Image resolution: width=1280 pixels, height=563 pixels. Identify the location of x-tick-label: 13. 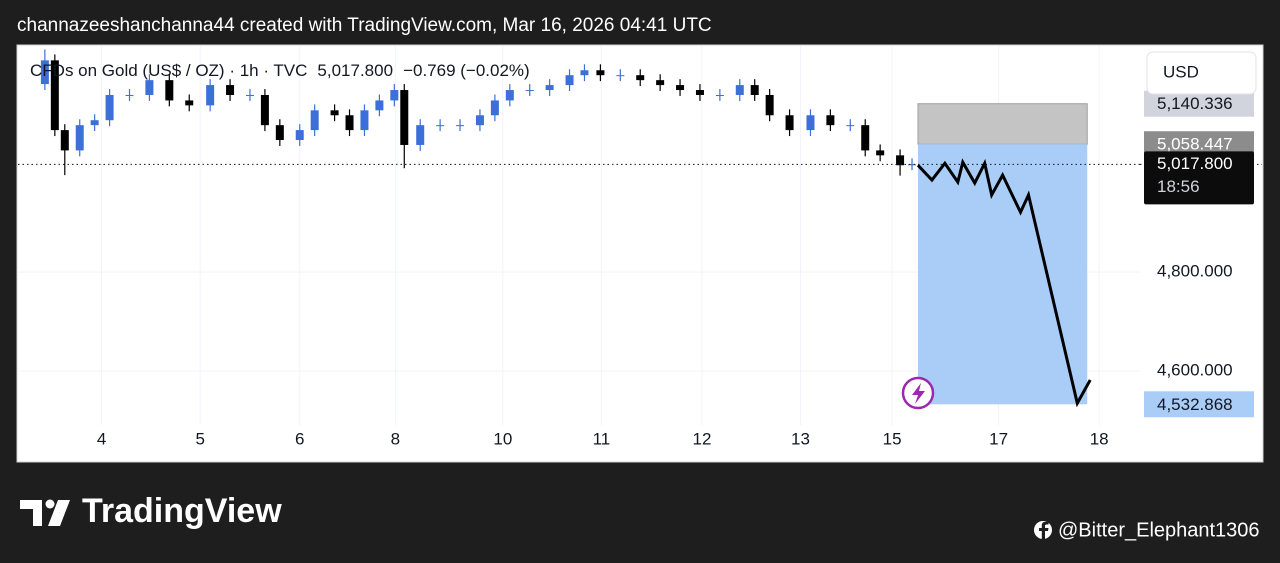
(800, 438).